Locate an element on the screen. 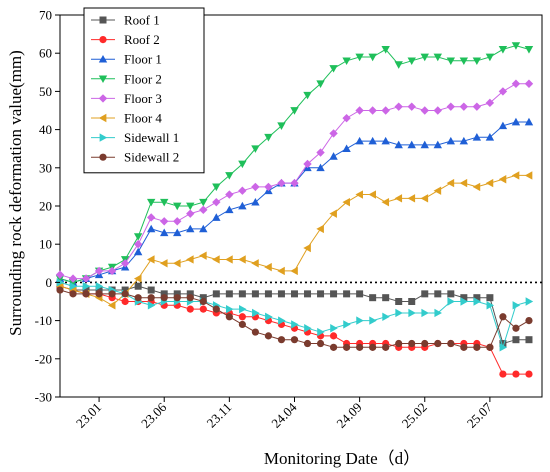  x-tick-label: 24.09 is located at coordinates (348, 415).